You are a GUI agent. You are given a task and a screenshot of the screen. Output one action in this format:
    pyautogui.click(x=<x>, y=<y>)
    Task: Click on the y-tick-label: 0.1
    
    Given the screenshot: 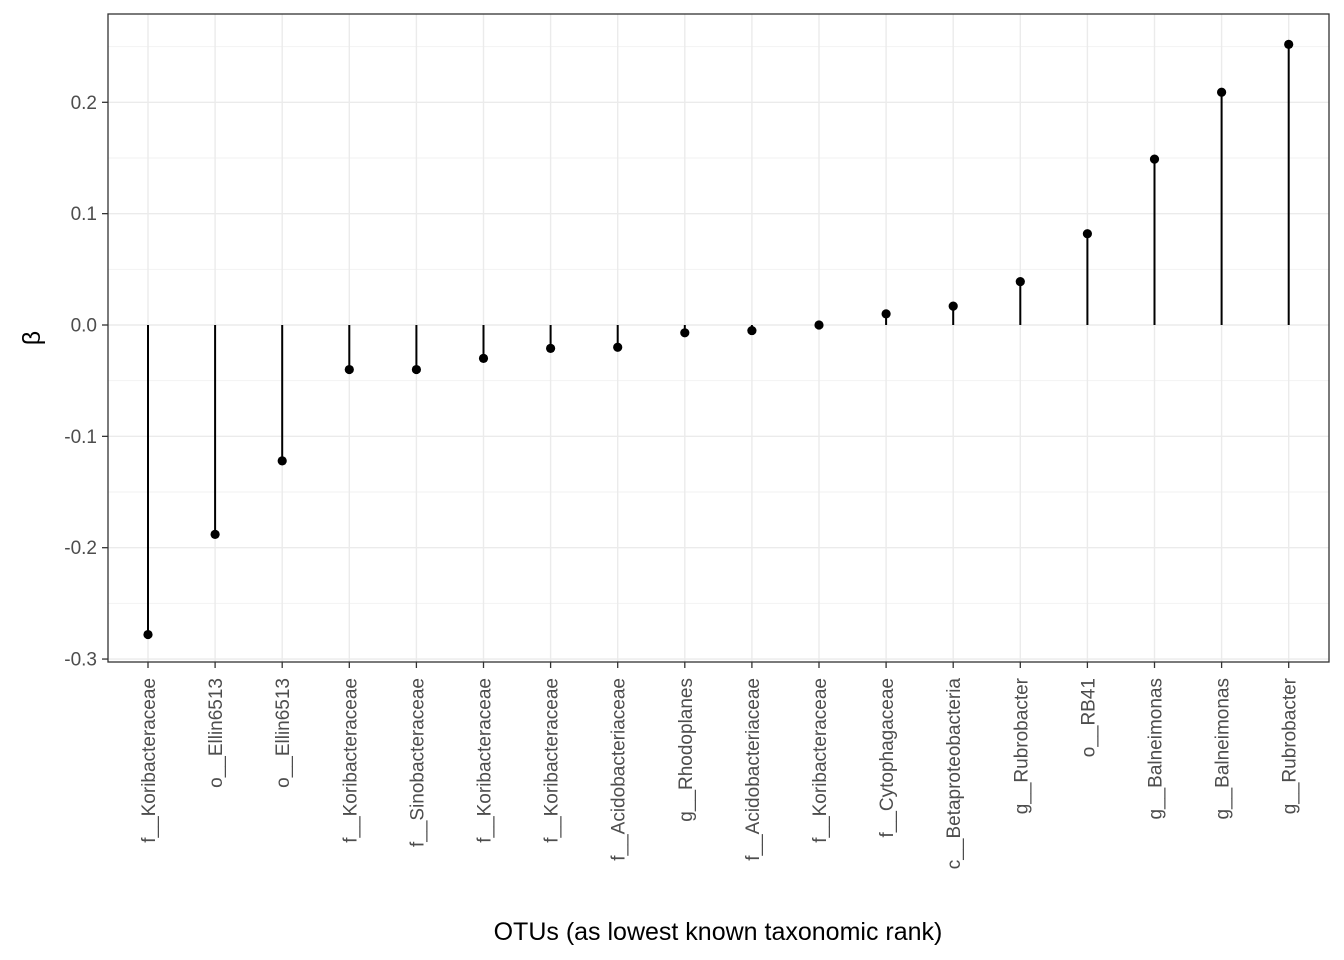 What is the action you would take?
    pyautogui.click(x=84, y=214)
    